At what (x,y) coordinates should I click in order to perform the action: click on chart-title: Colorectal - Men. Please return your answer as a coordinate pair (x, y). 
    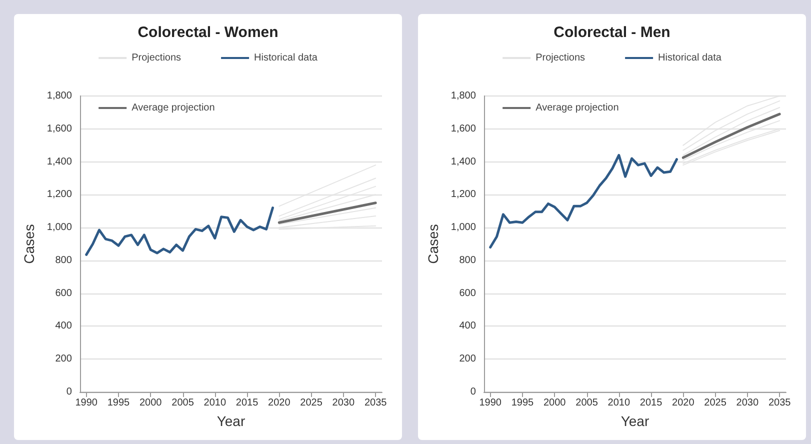
    Looking at the image, I should click on (612, 32).